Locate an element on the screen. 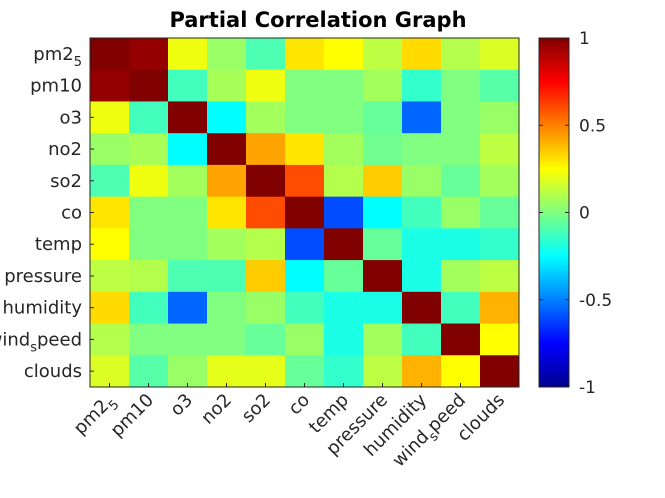  y-tick-label: windspeed is located at coordinates (41, 342).